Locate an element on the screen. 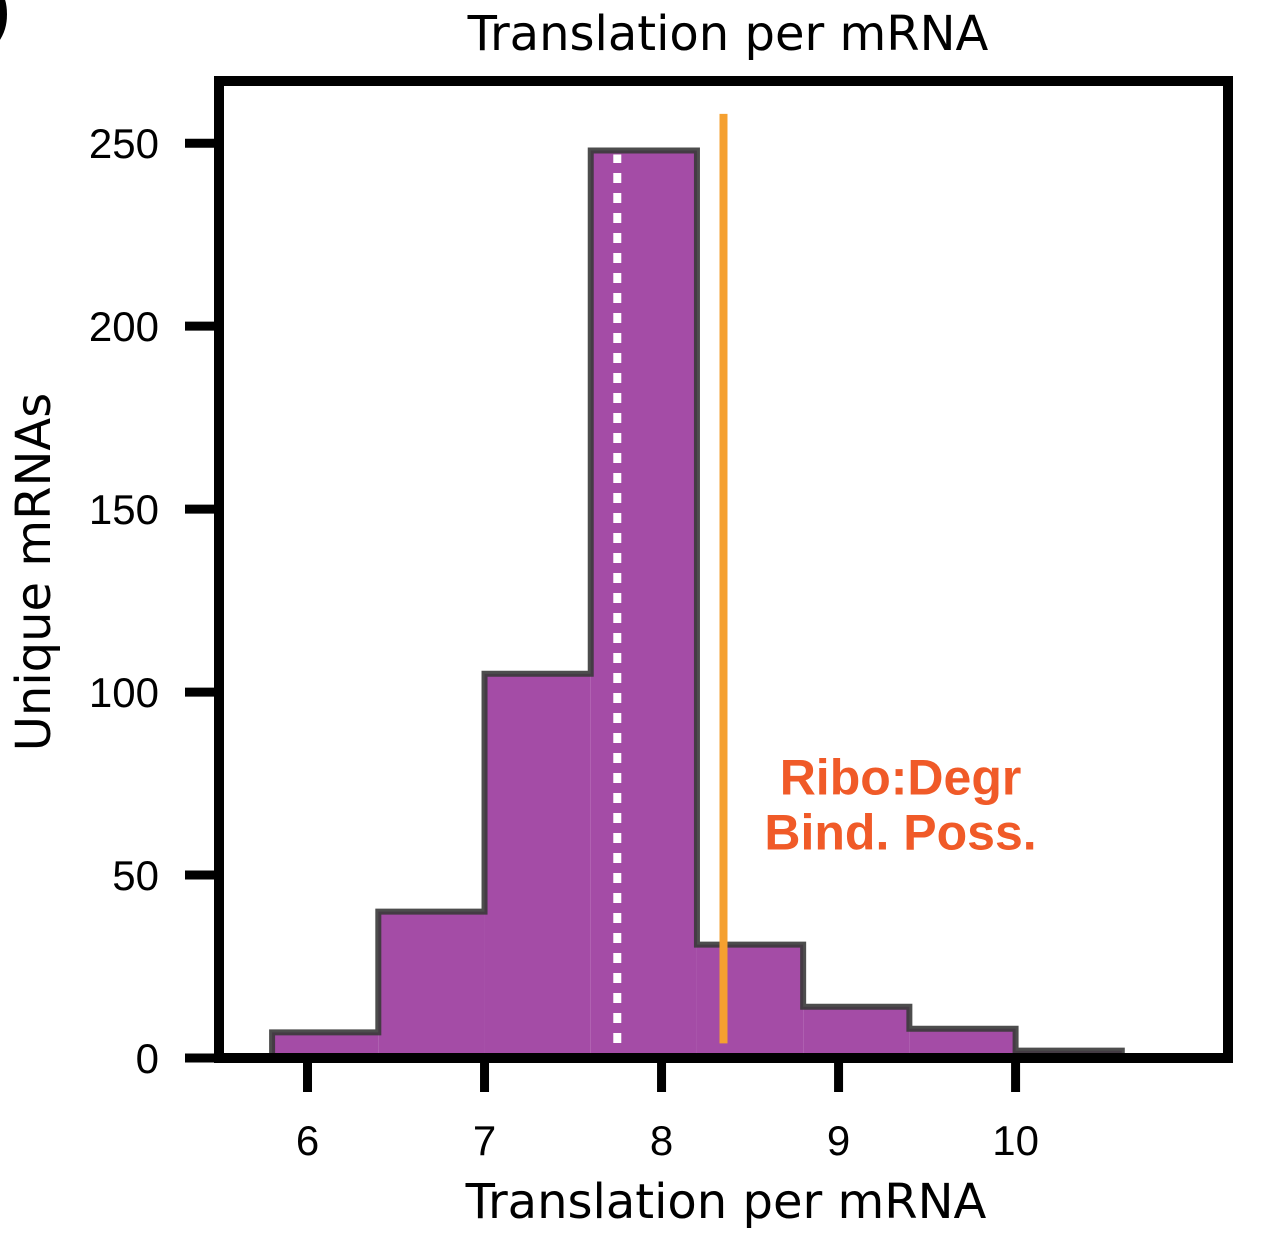  x-tick-label: 9 is located at coordinates (838, 1140).